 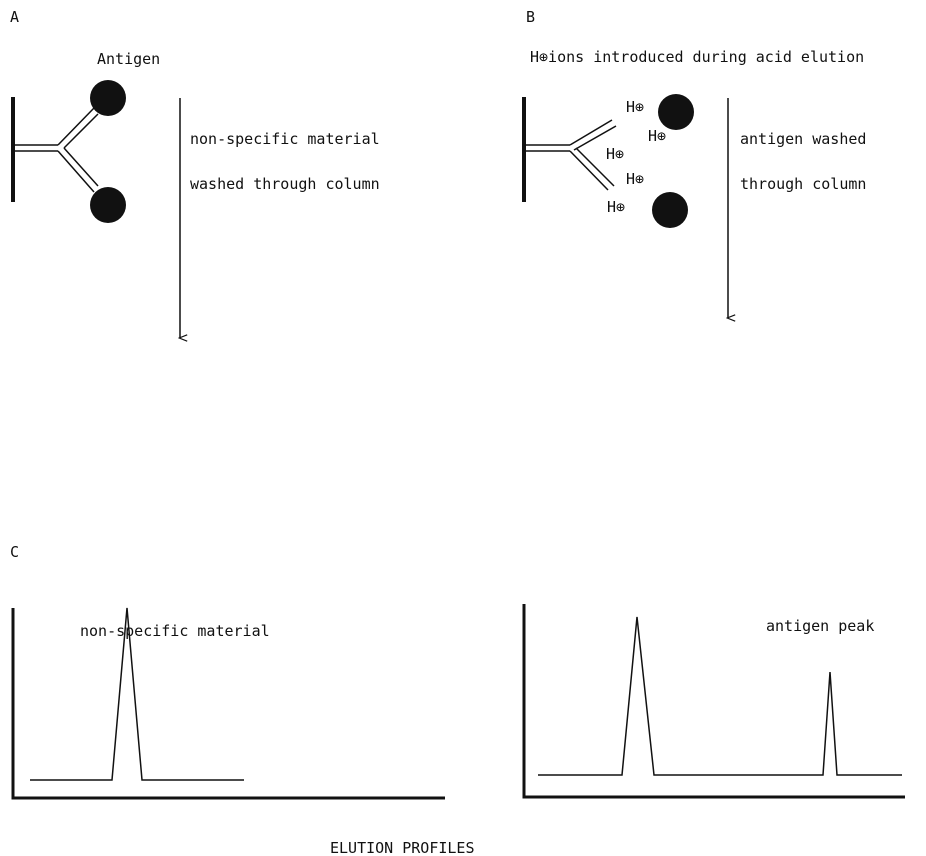 What do you see at coordinates (820, 626) in the screenshot?
I see `peak-label: antigen peak` at bounding box center [820, 626].